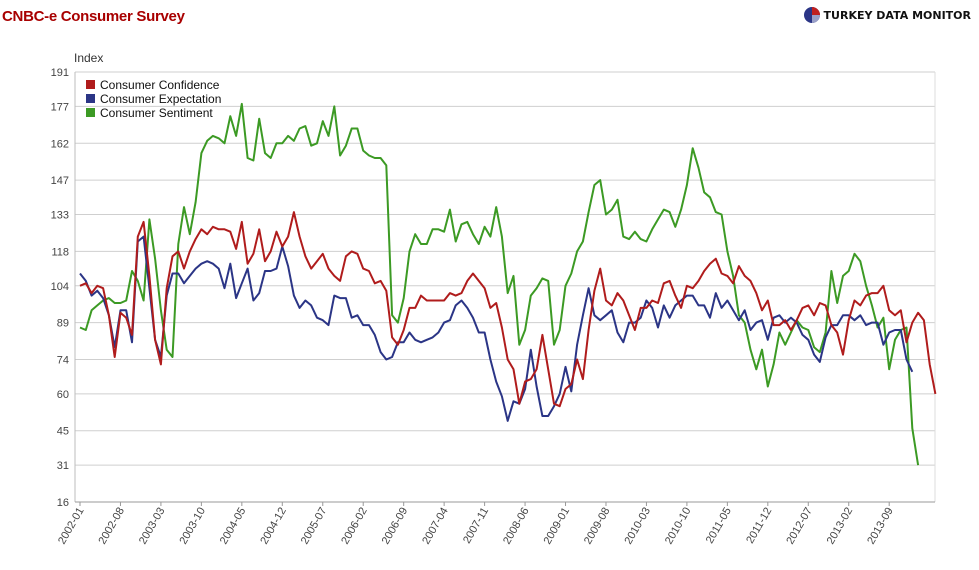  What do you see at coordinates (93, 16) in the screenshot?
I see `chart-title: CNBC-e Consumer Survey` at bounding box center [93, 16].